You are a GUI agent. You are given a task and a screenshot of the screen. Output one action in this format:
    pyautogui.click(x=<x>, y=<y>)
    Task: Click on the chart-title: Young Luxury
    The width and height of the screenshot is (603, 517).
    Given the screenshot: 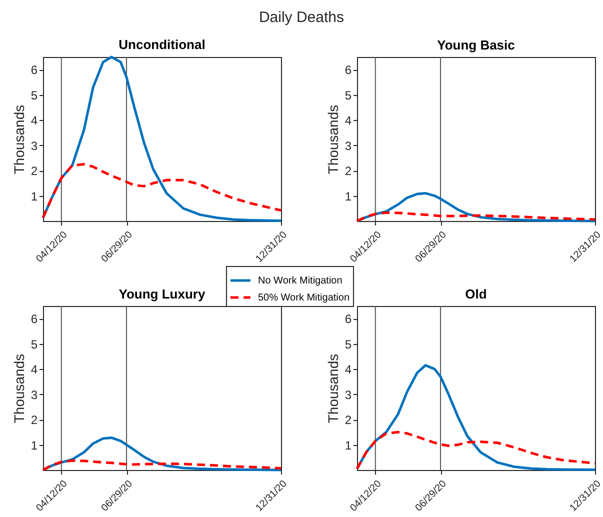 What is the action you would take?
    pyautogui.click(x=162, y=294)
    